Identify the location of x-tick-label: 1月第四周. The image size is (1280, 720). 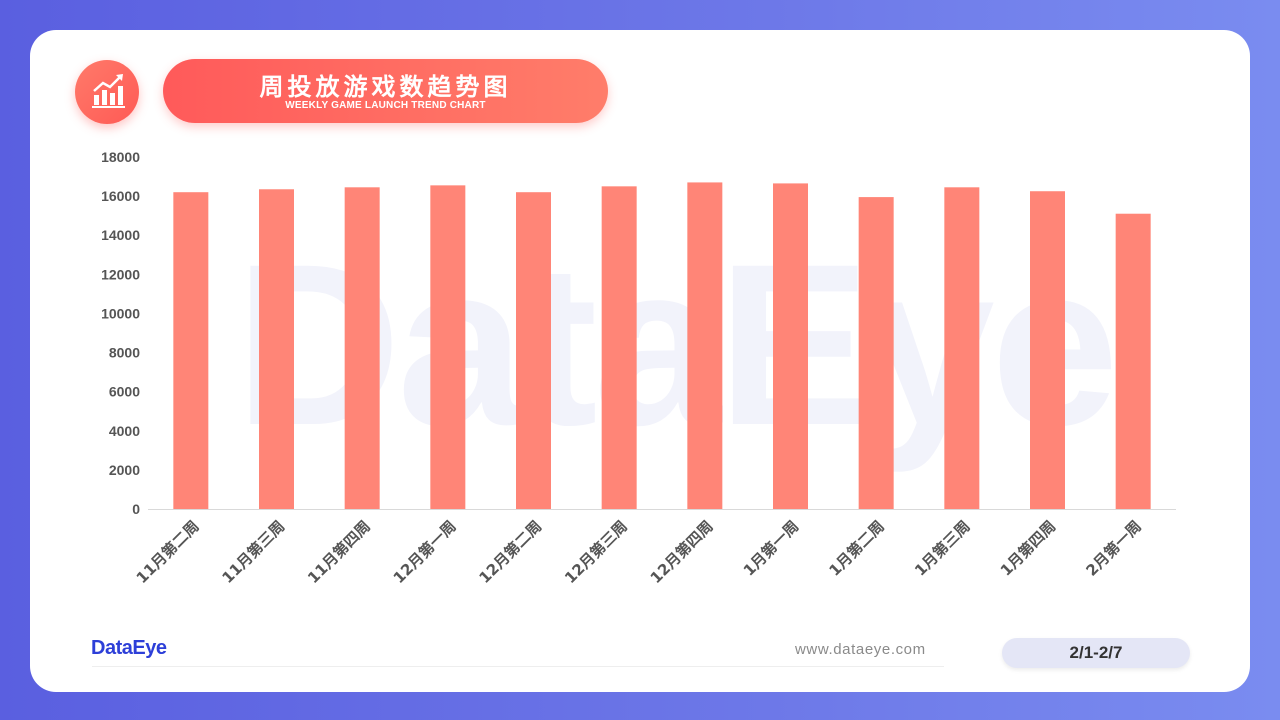
(1028, 548).